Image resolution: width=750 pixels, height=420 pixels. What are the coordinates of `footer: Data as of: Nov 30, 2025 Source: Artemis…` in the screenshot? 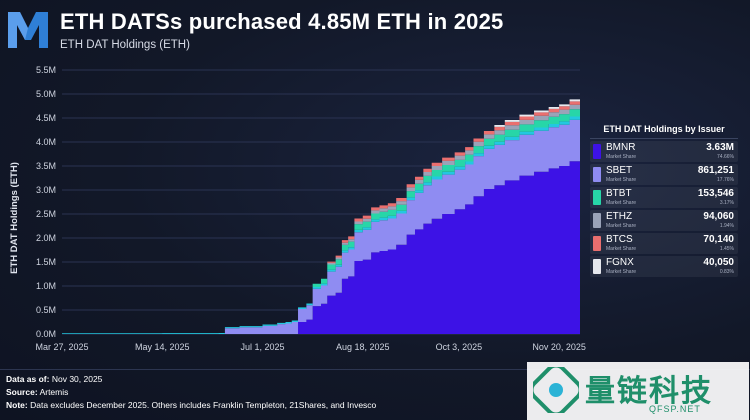 It's located at (266, 393).